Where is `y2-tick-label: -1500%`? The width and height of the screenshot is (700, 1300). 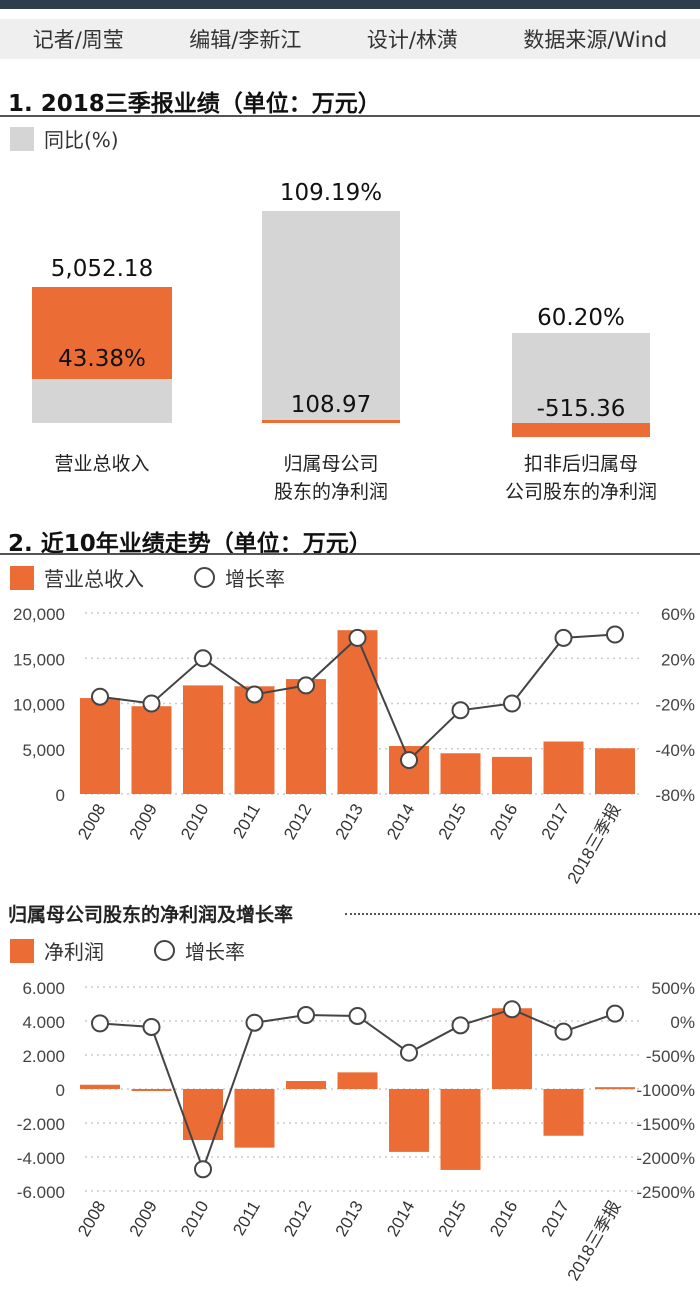
y2-tick-label: -1500% is located at coordinates (665, 1124).